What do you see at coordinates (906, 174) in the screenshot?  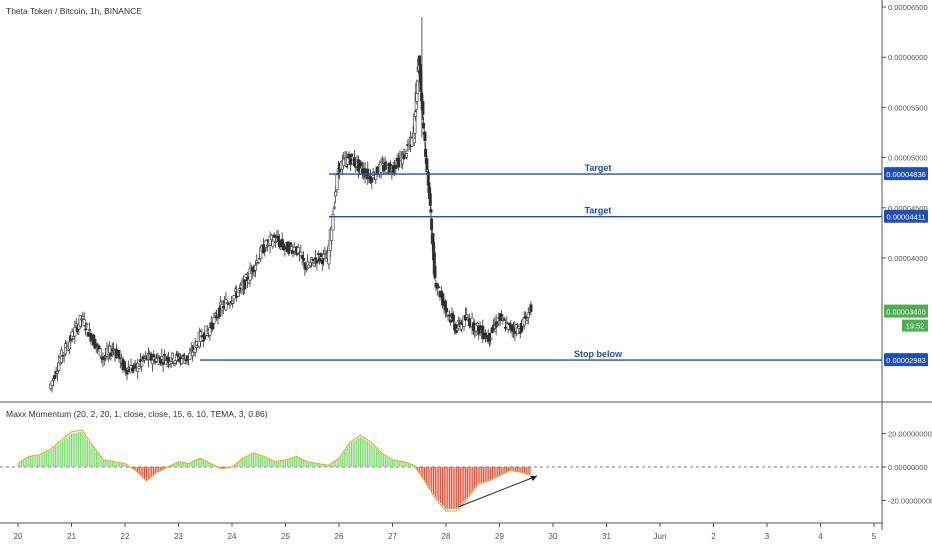 I see `level-price-badge-target-upper` at bounding box center [906, 174].